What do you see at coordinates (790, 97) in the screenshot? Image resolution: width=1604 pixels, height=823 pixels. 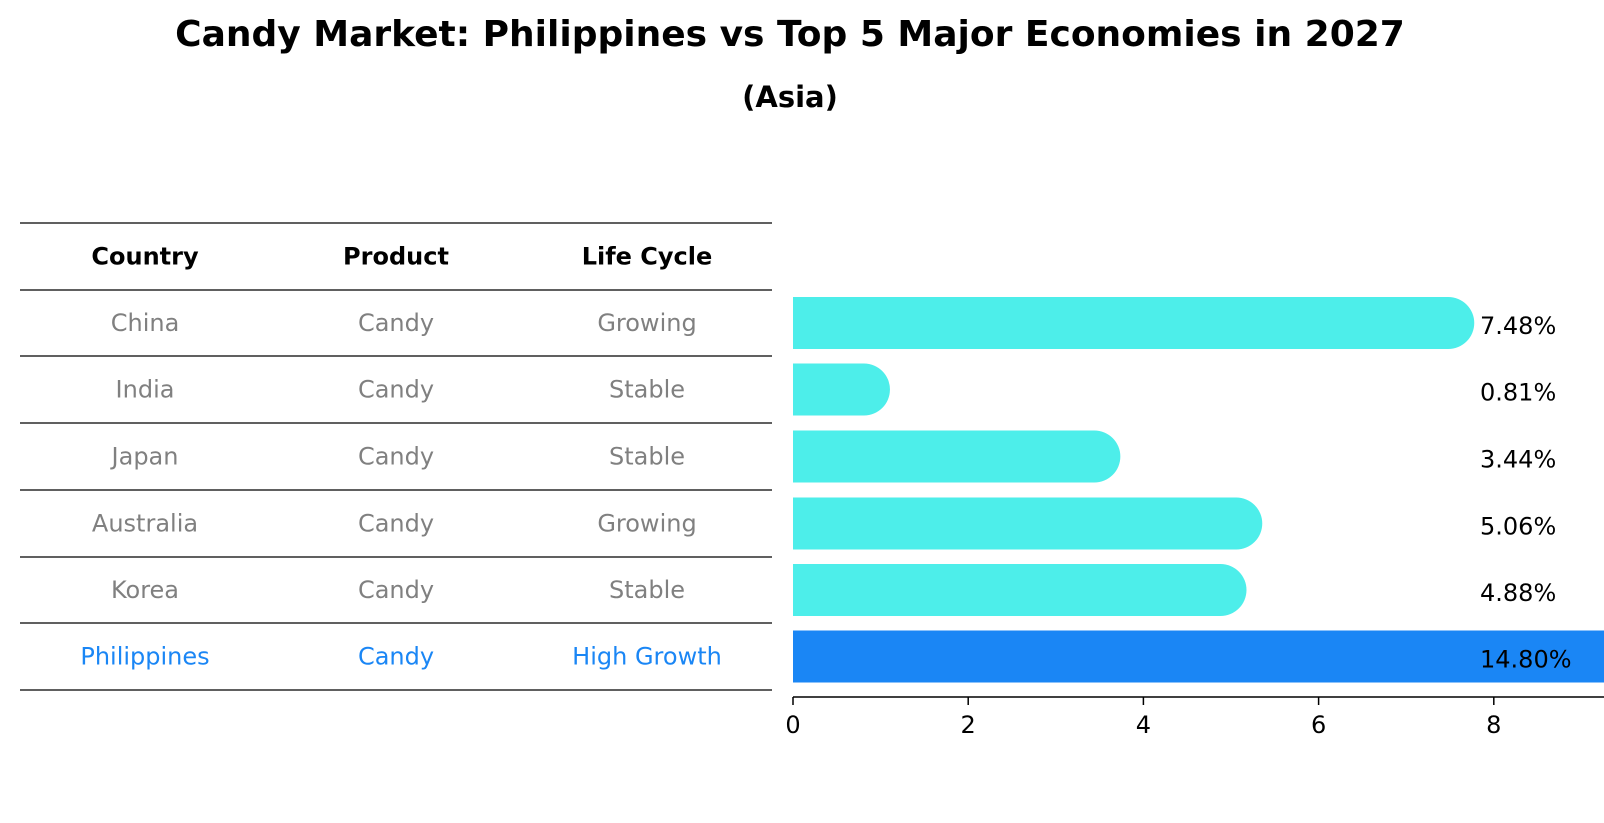 I see `chart-subtitle: (Asia)` at bounding box center [790, 97].